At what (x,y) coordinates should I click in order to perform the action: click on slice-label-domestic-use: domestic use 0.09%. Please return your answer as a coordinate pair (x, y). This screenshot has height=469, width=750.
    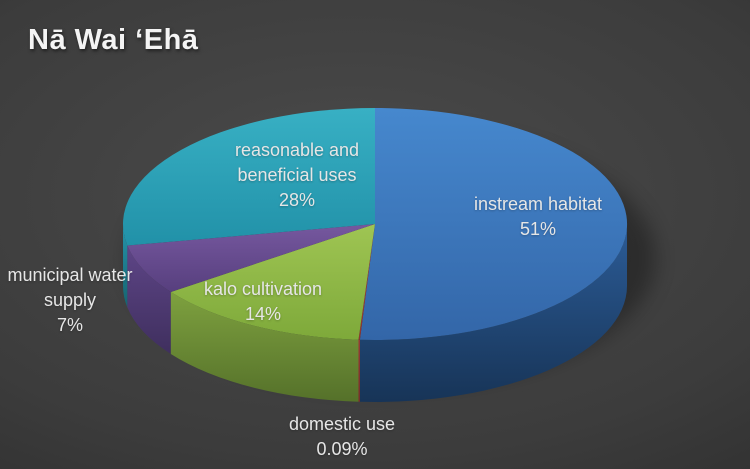
    Looking at the image, I should click on (342, 437).